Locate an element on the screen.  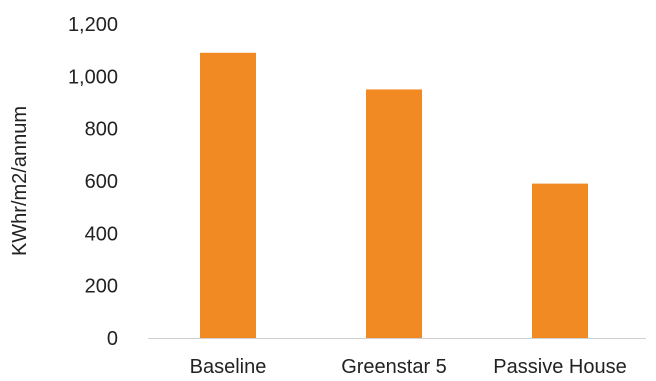
y-tick-label: 1,000 is located at coordinates (93, 77).